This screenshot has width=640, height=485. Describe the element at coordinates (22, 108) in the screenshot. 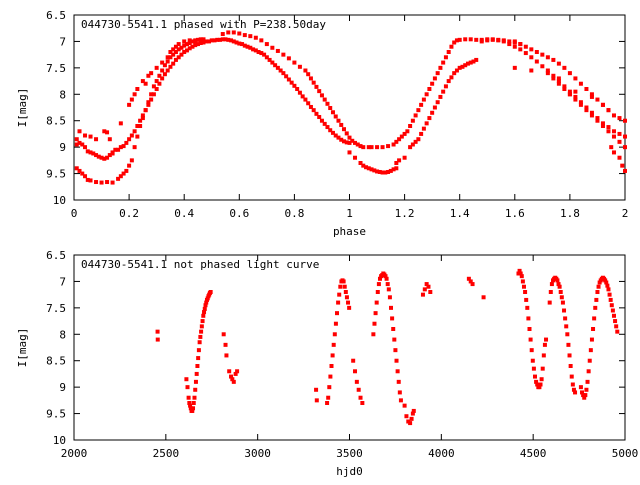

I see `y-axis-label: I[mag]` at that location.